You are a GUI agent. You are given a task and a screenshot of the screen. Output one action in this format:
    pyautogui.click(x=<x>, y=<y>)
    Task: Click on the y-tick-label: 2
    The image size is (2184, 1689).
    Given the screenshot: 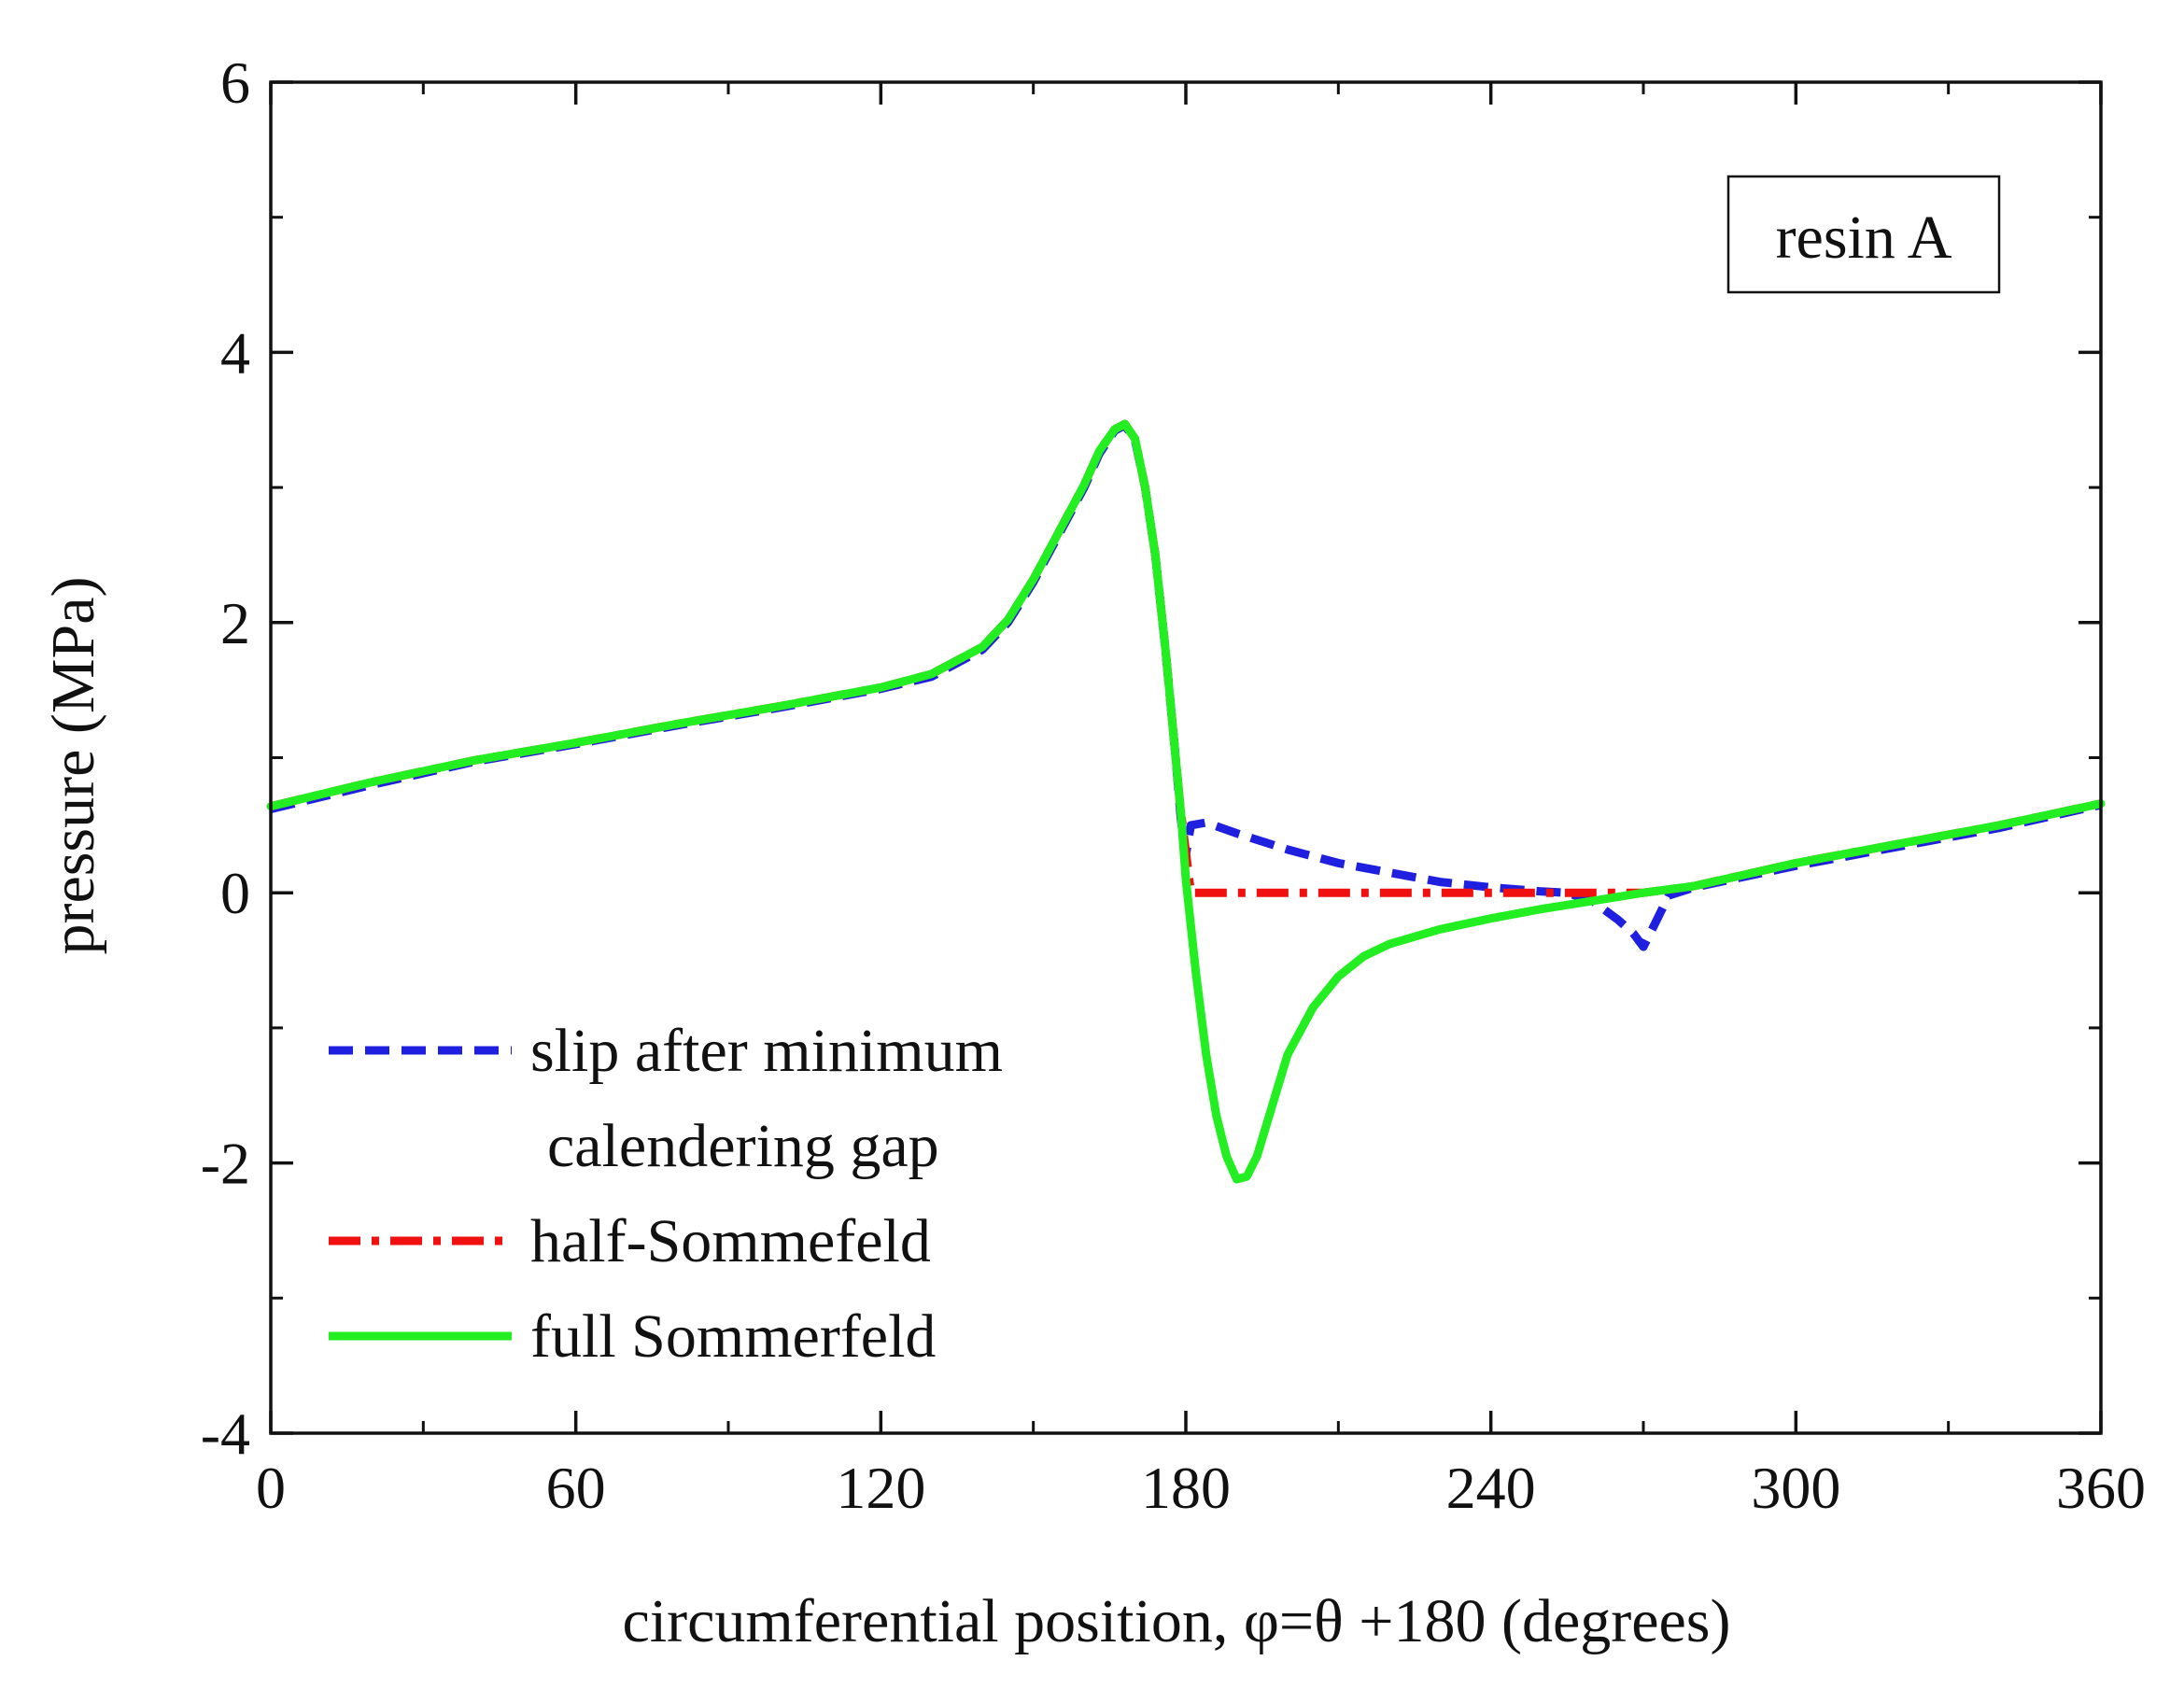 What is the action you would take?
    pyautogui.click(x=235, y=623)
    